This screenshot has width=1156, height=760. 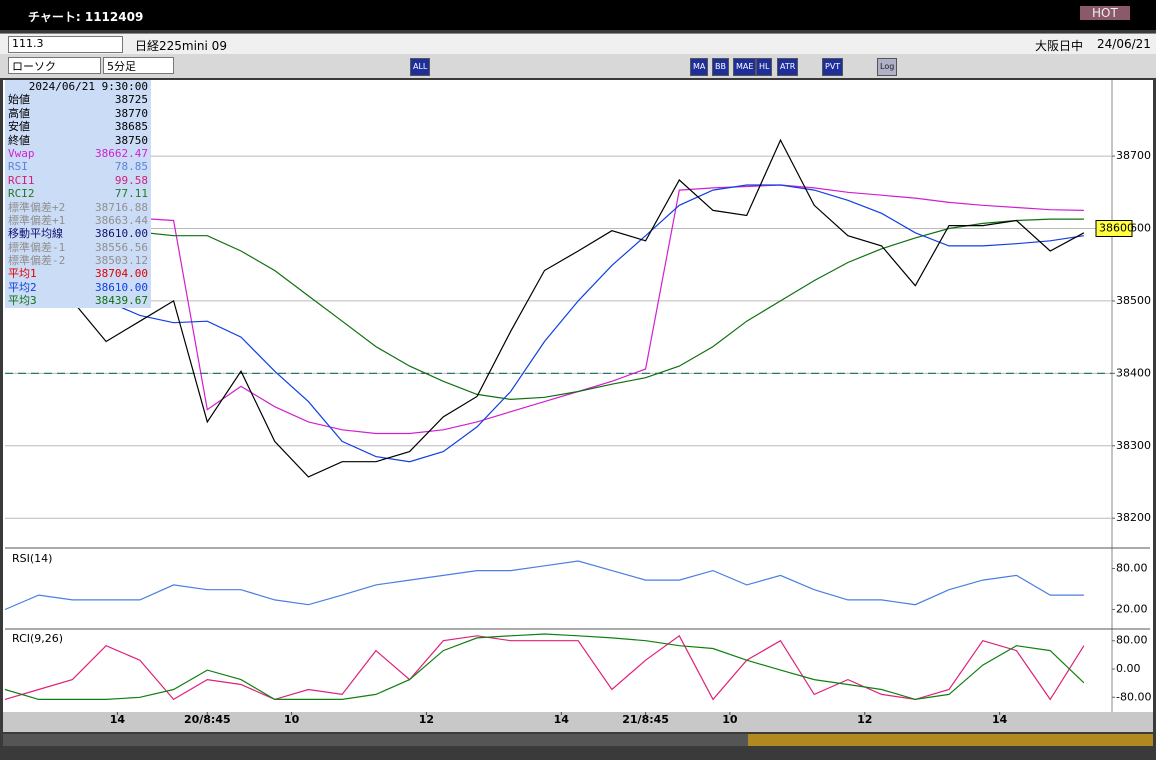 What do you see at coordinates (138, 65) in the screenshot?
I see `interval: 5分足` at bounding box center [138, 65].